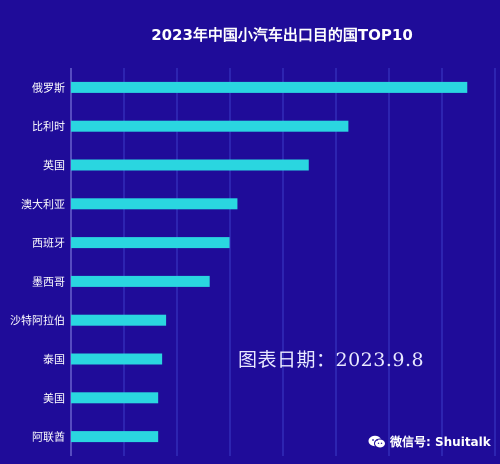 This screenshot has width=500, height=464. What do you see at coordinates (48, 126) in the screenshot?
I see `category-label: 比利时` at bounding box center [48, 126].